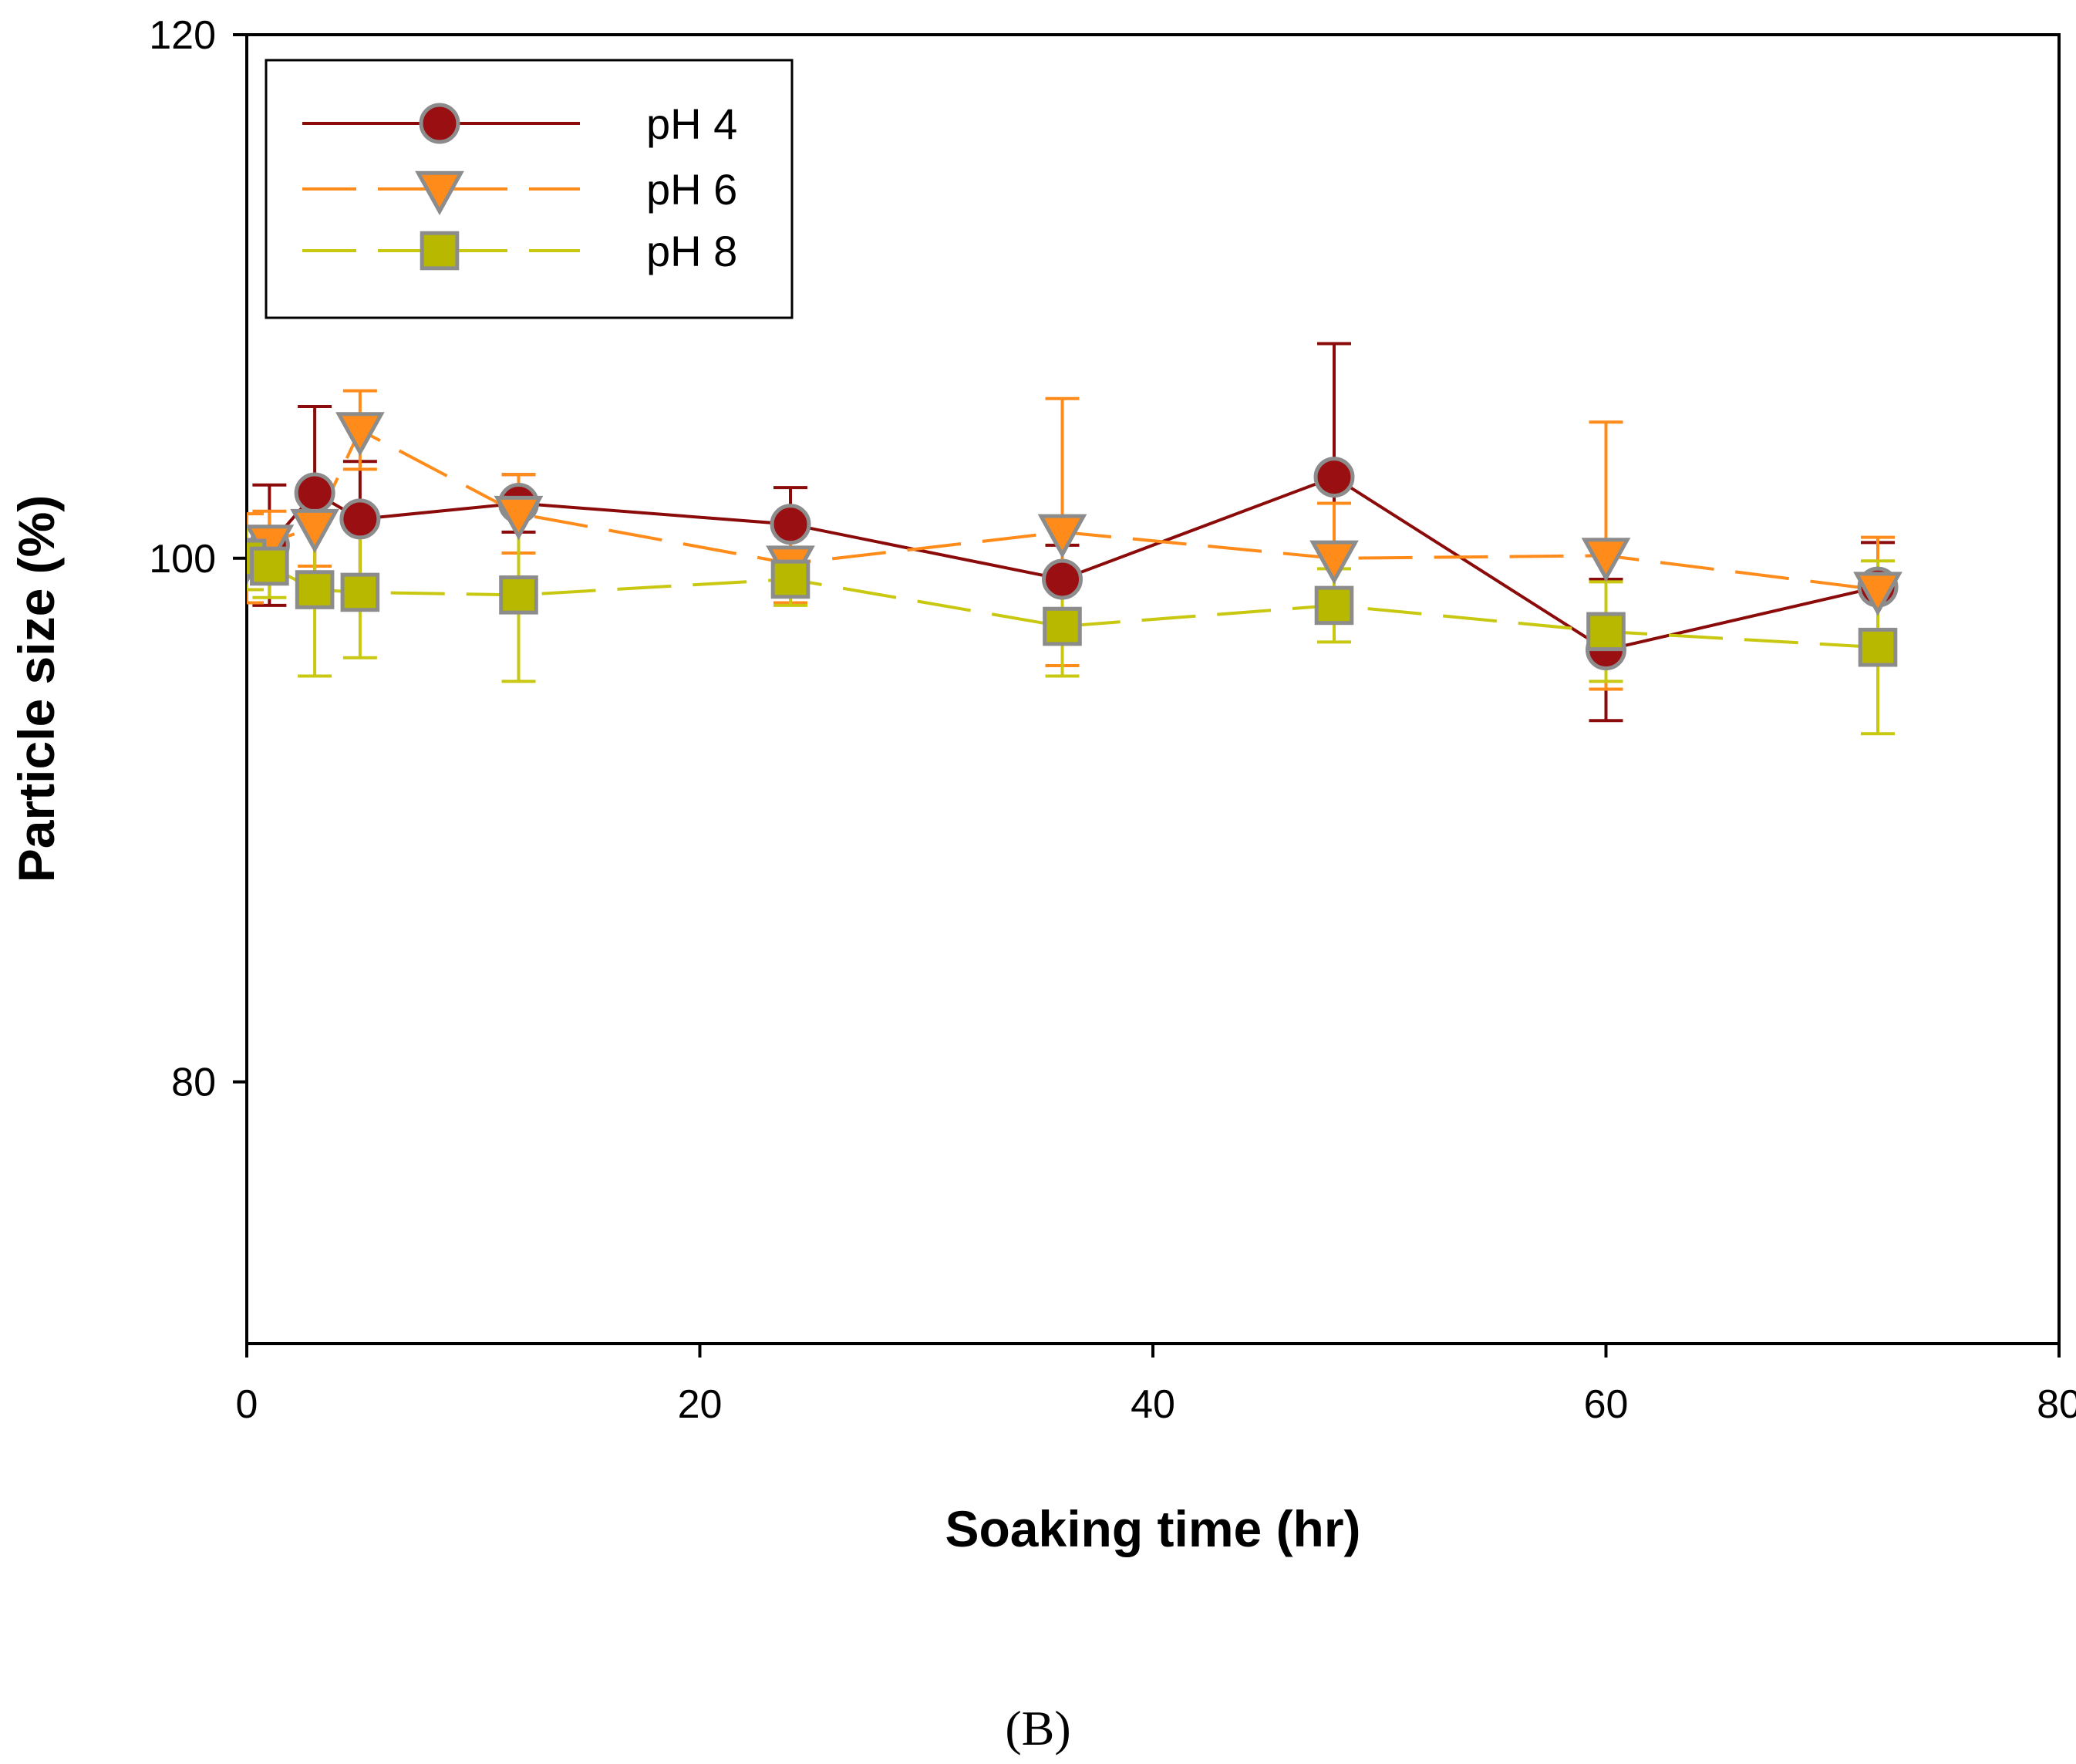  What do you see at coordinates (519, 190) in the screenshot?
I see `legend-entry: pH 6` at bounding box center [519, 190].